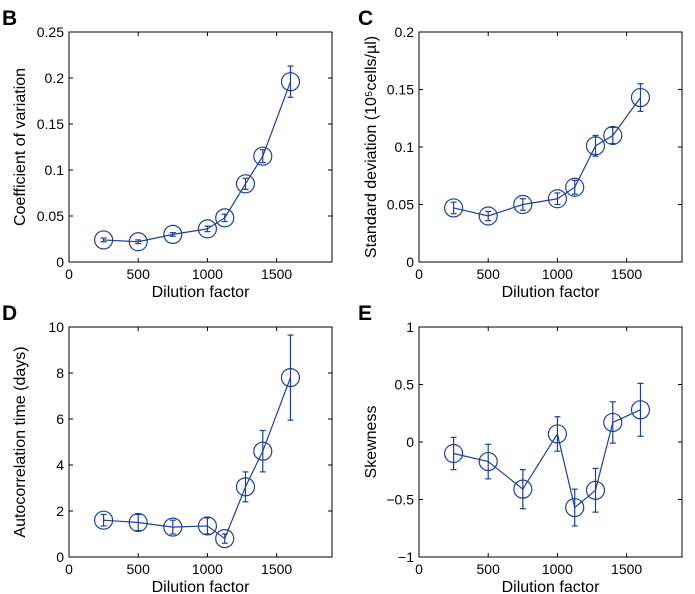 This screenshot has width=695, height=594. I want to click on panel-d-x-tick-label: 0, so click(69, 569).